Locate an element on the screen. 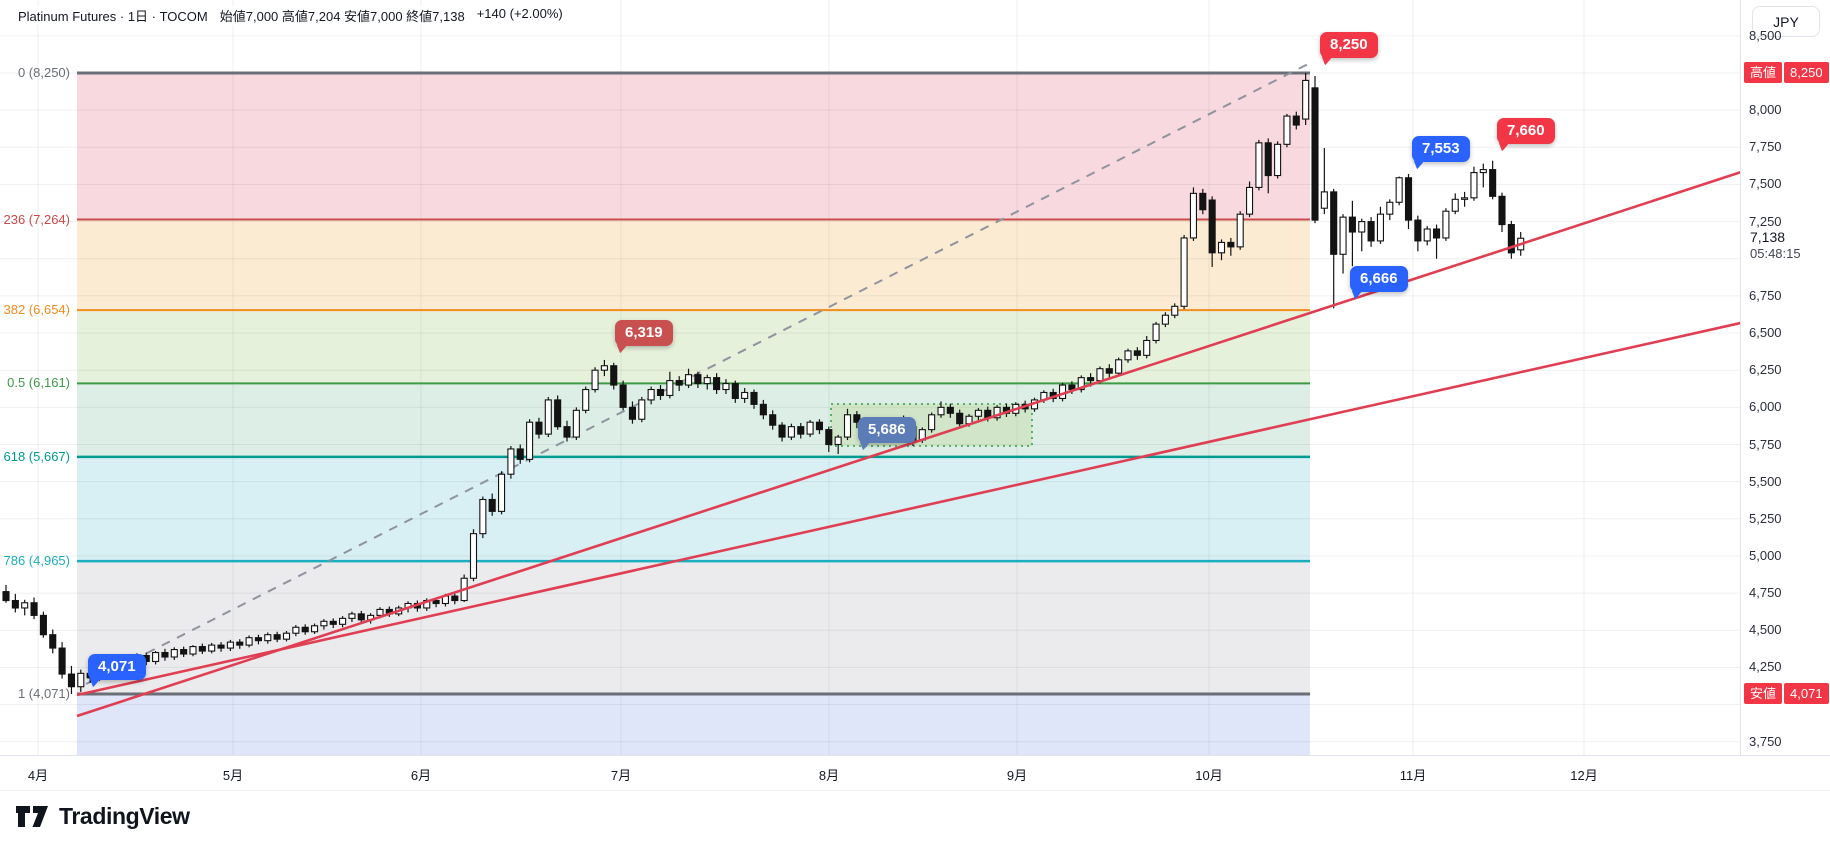 The height and width of the screenshot is (842, 1830). currency-toggle-button: JPY is located at coordinates (1786, 21).